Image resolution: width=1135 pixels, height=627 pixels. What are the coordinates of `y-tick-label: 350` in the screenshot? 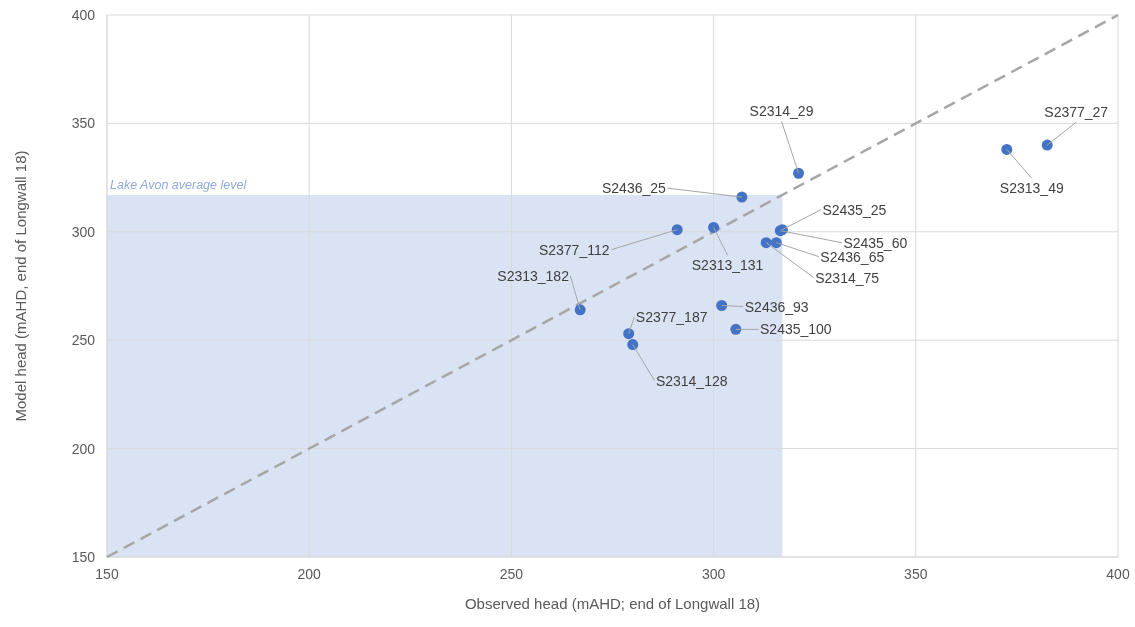 It's located at (83, 123).